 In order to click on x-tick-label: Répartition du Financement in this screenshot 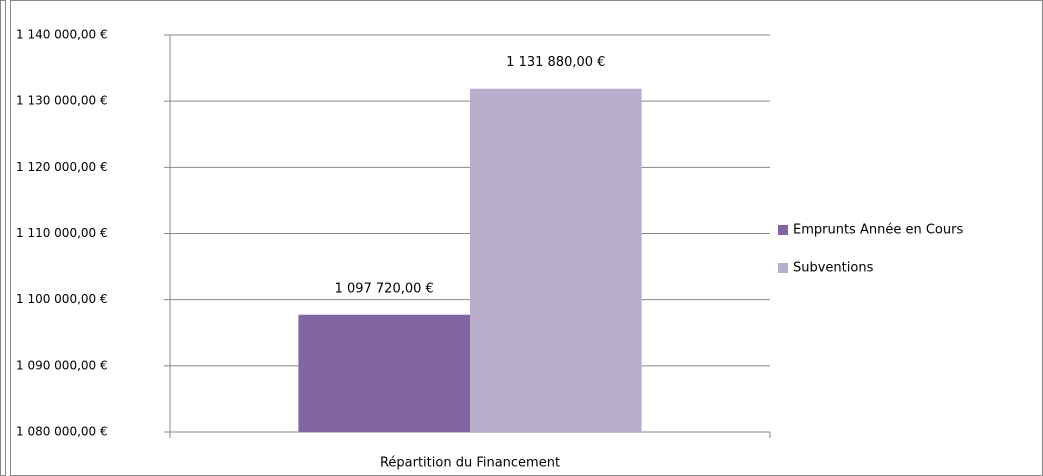, I will do `click(470, 463)`.